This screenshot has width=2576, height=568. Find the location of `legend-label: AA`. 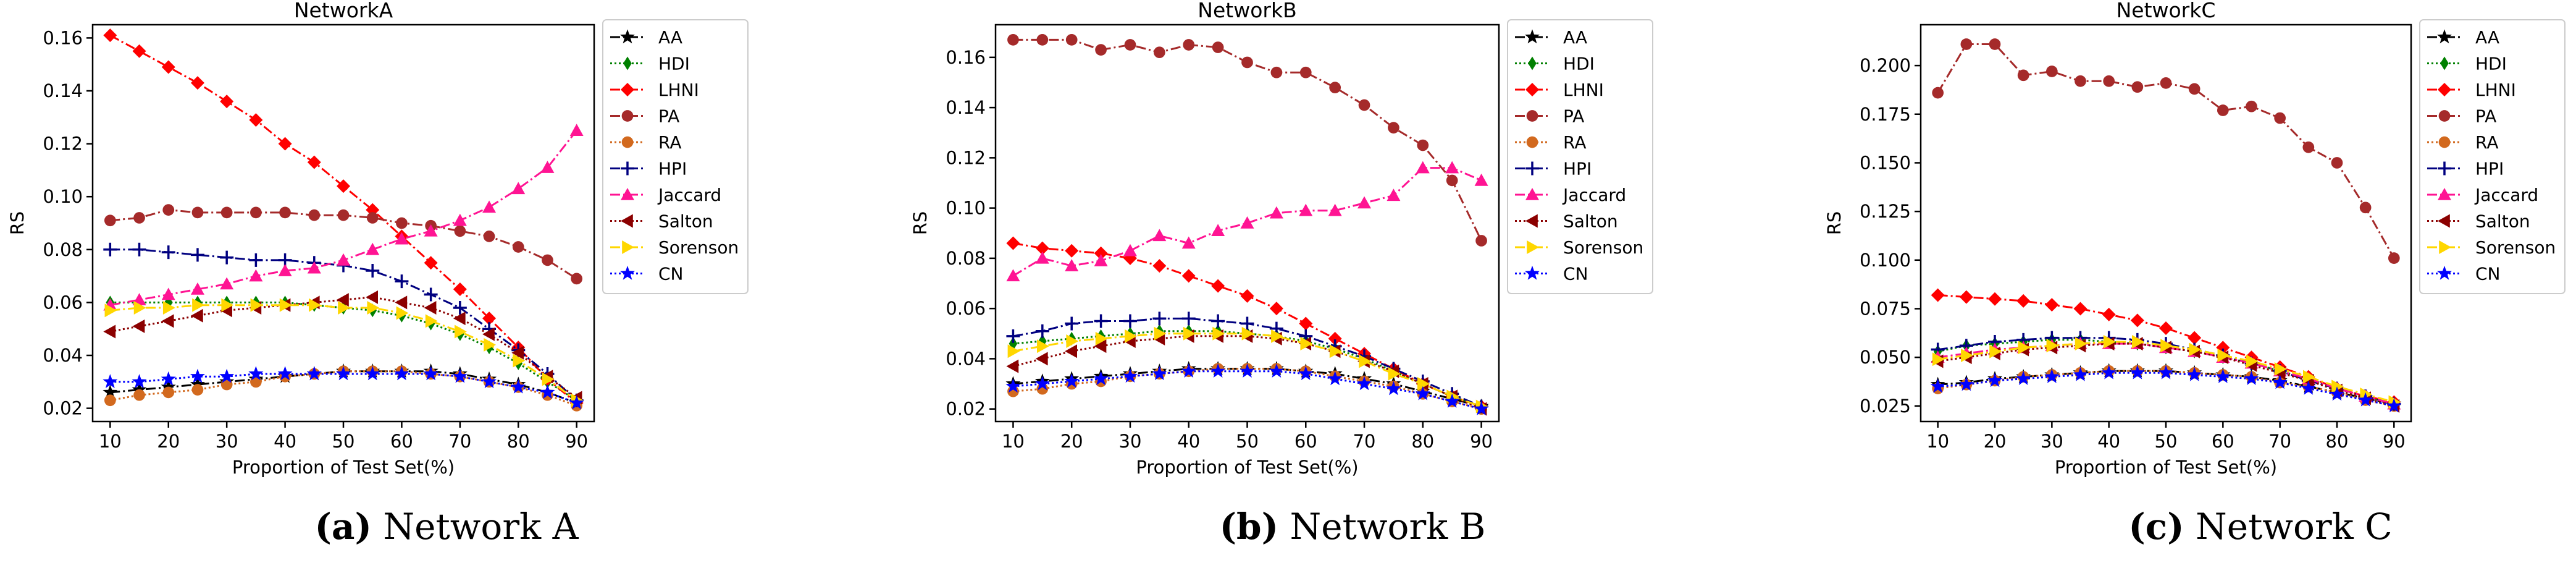

legend-label: AA is located at coordinates (2487, 37).